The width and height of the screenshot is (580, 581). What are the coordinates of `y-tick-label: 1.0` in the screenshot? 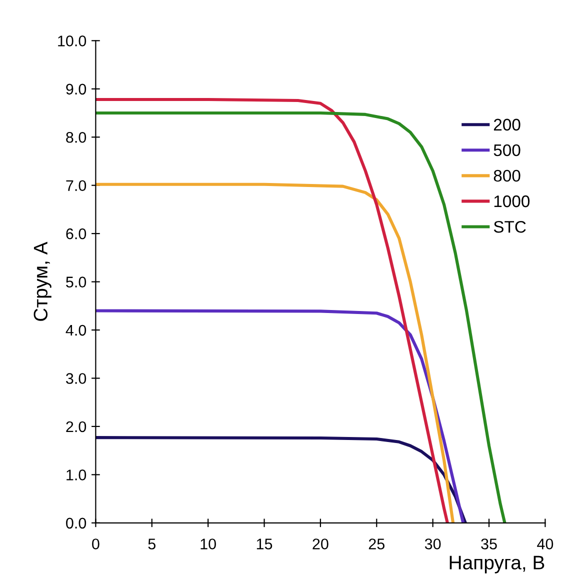 It's located at (76, 475).